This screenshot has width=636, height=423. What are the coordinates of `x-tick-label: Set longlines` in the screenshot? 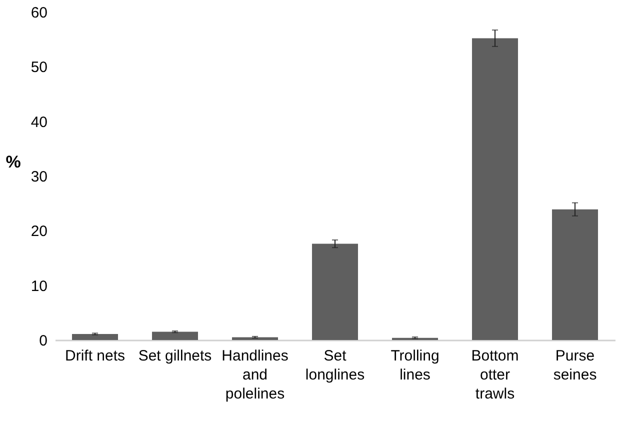 It's located at (335, 366).